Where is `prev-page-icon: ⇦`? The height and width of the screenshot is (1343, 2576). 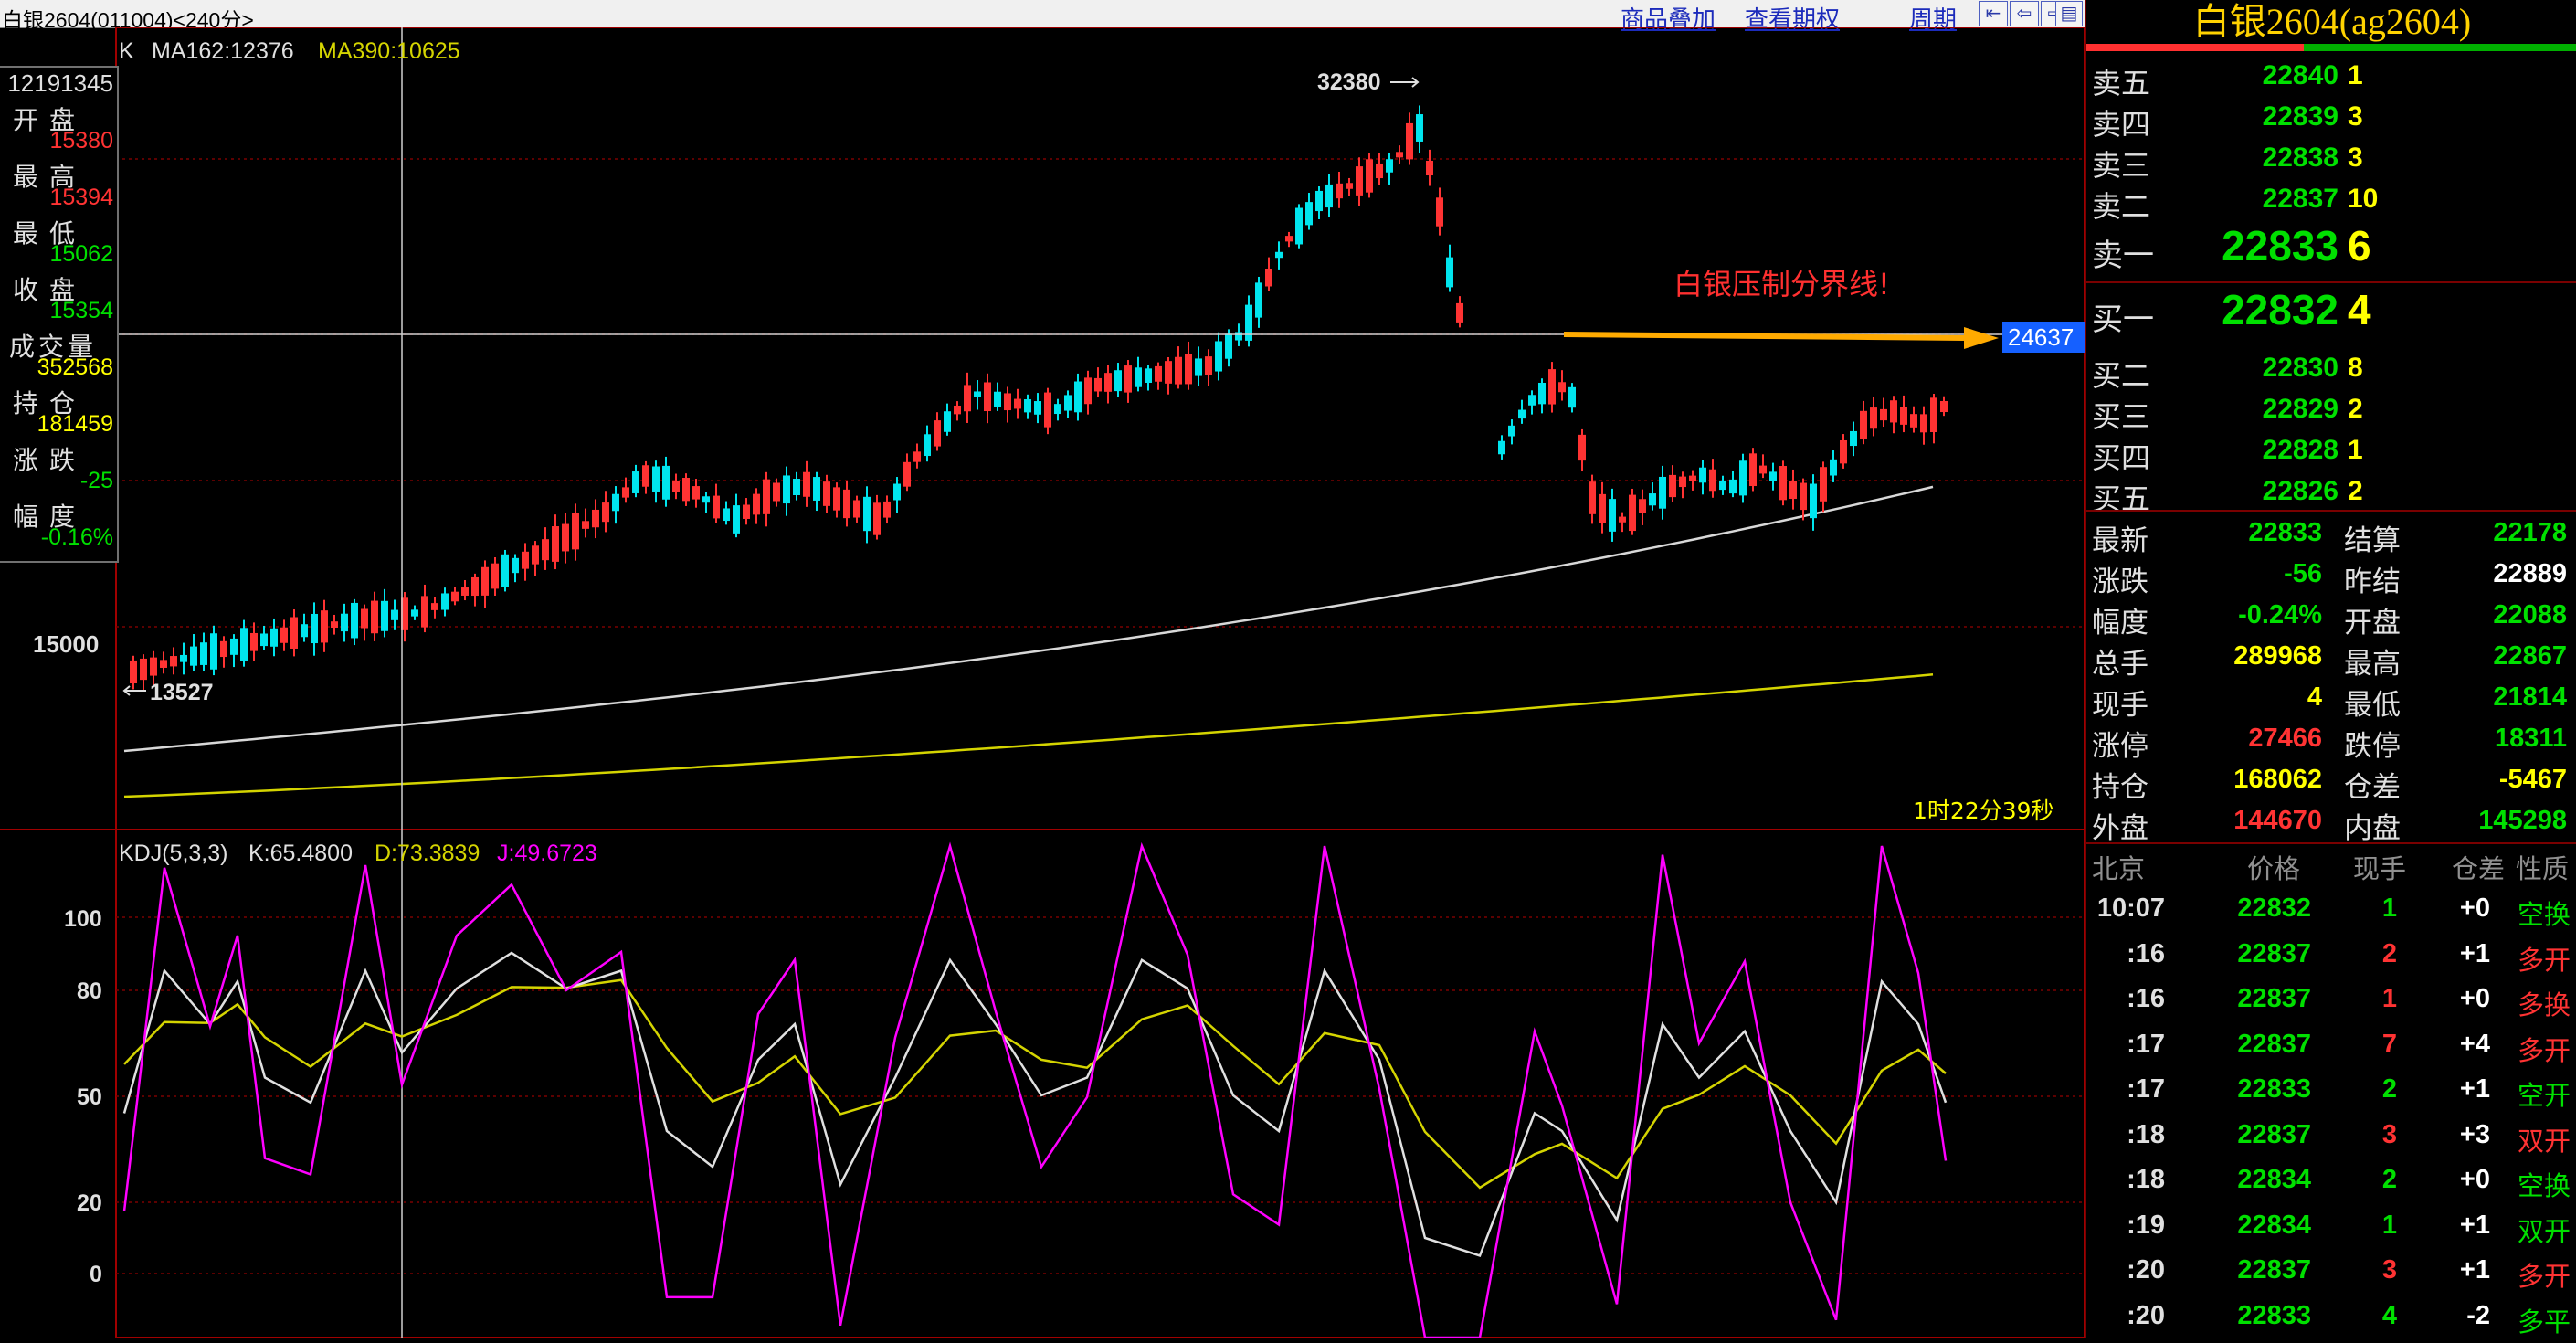 prev-page-icon: ⇦ is located at coordinates (2024, 13).